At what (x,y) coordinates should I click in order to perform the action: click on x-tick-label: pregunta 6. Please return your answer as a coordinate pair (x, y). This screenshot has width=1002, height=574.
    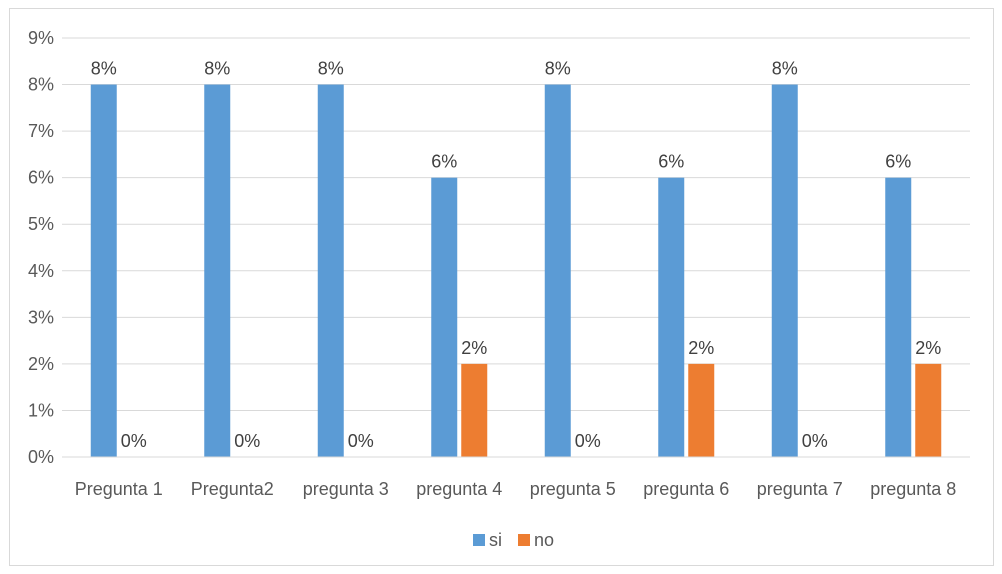
    Looking at the image, I should click on (686, 489).